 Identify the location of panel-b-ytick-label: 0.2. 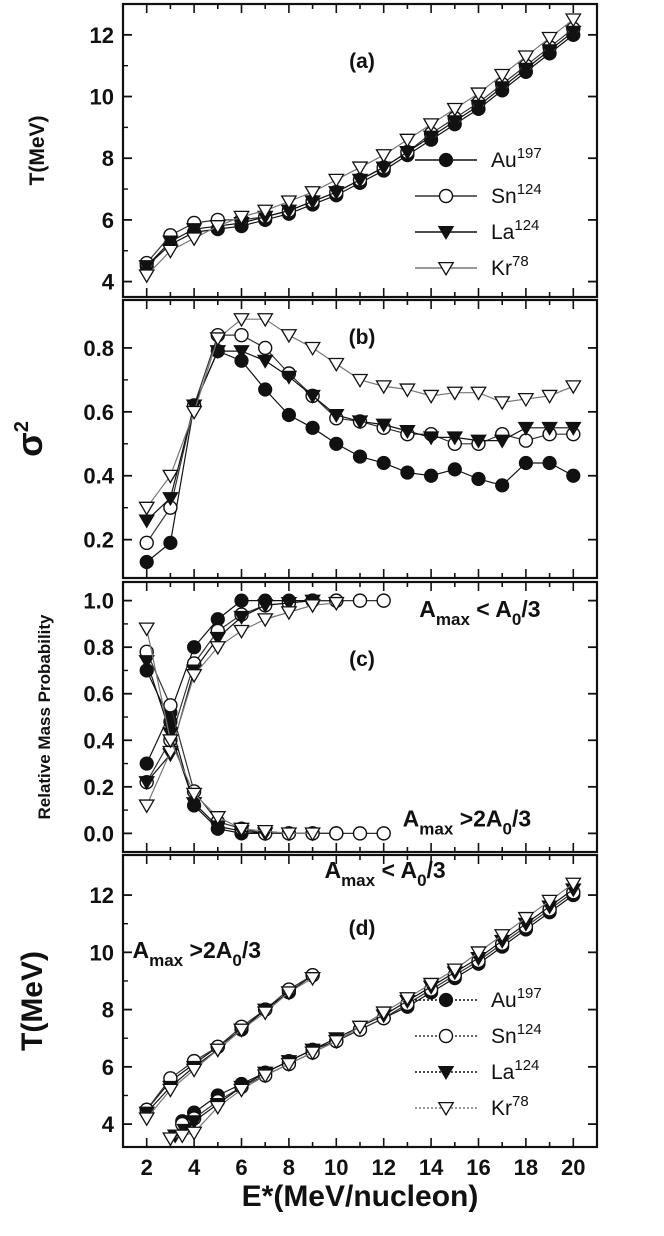
(98, 540).